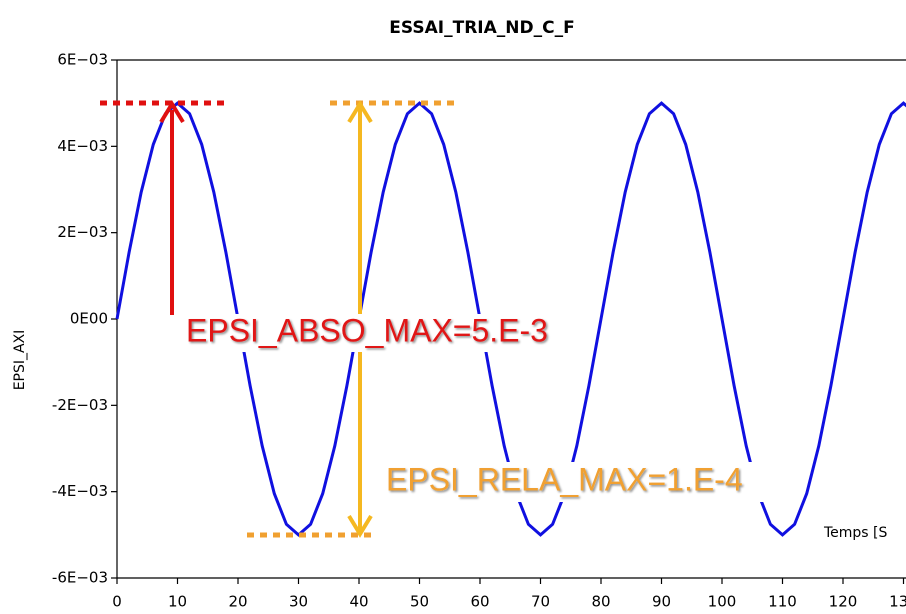 Image resolution: width=906 pixels, height=614 pixels. Describe the element at coordinates (82, 60) in the screenshot. I see `y-tick-label: 6E−03` at that location.